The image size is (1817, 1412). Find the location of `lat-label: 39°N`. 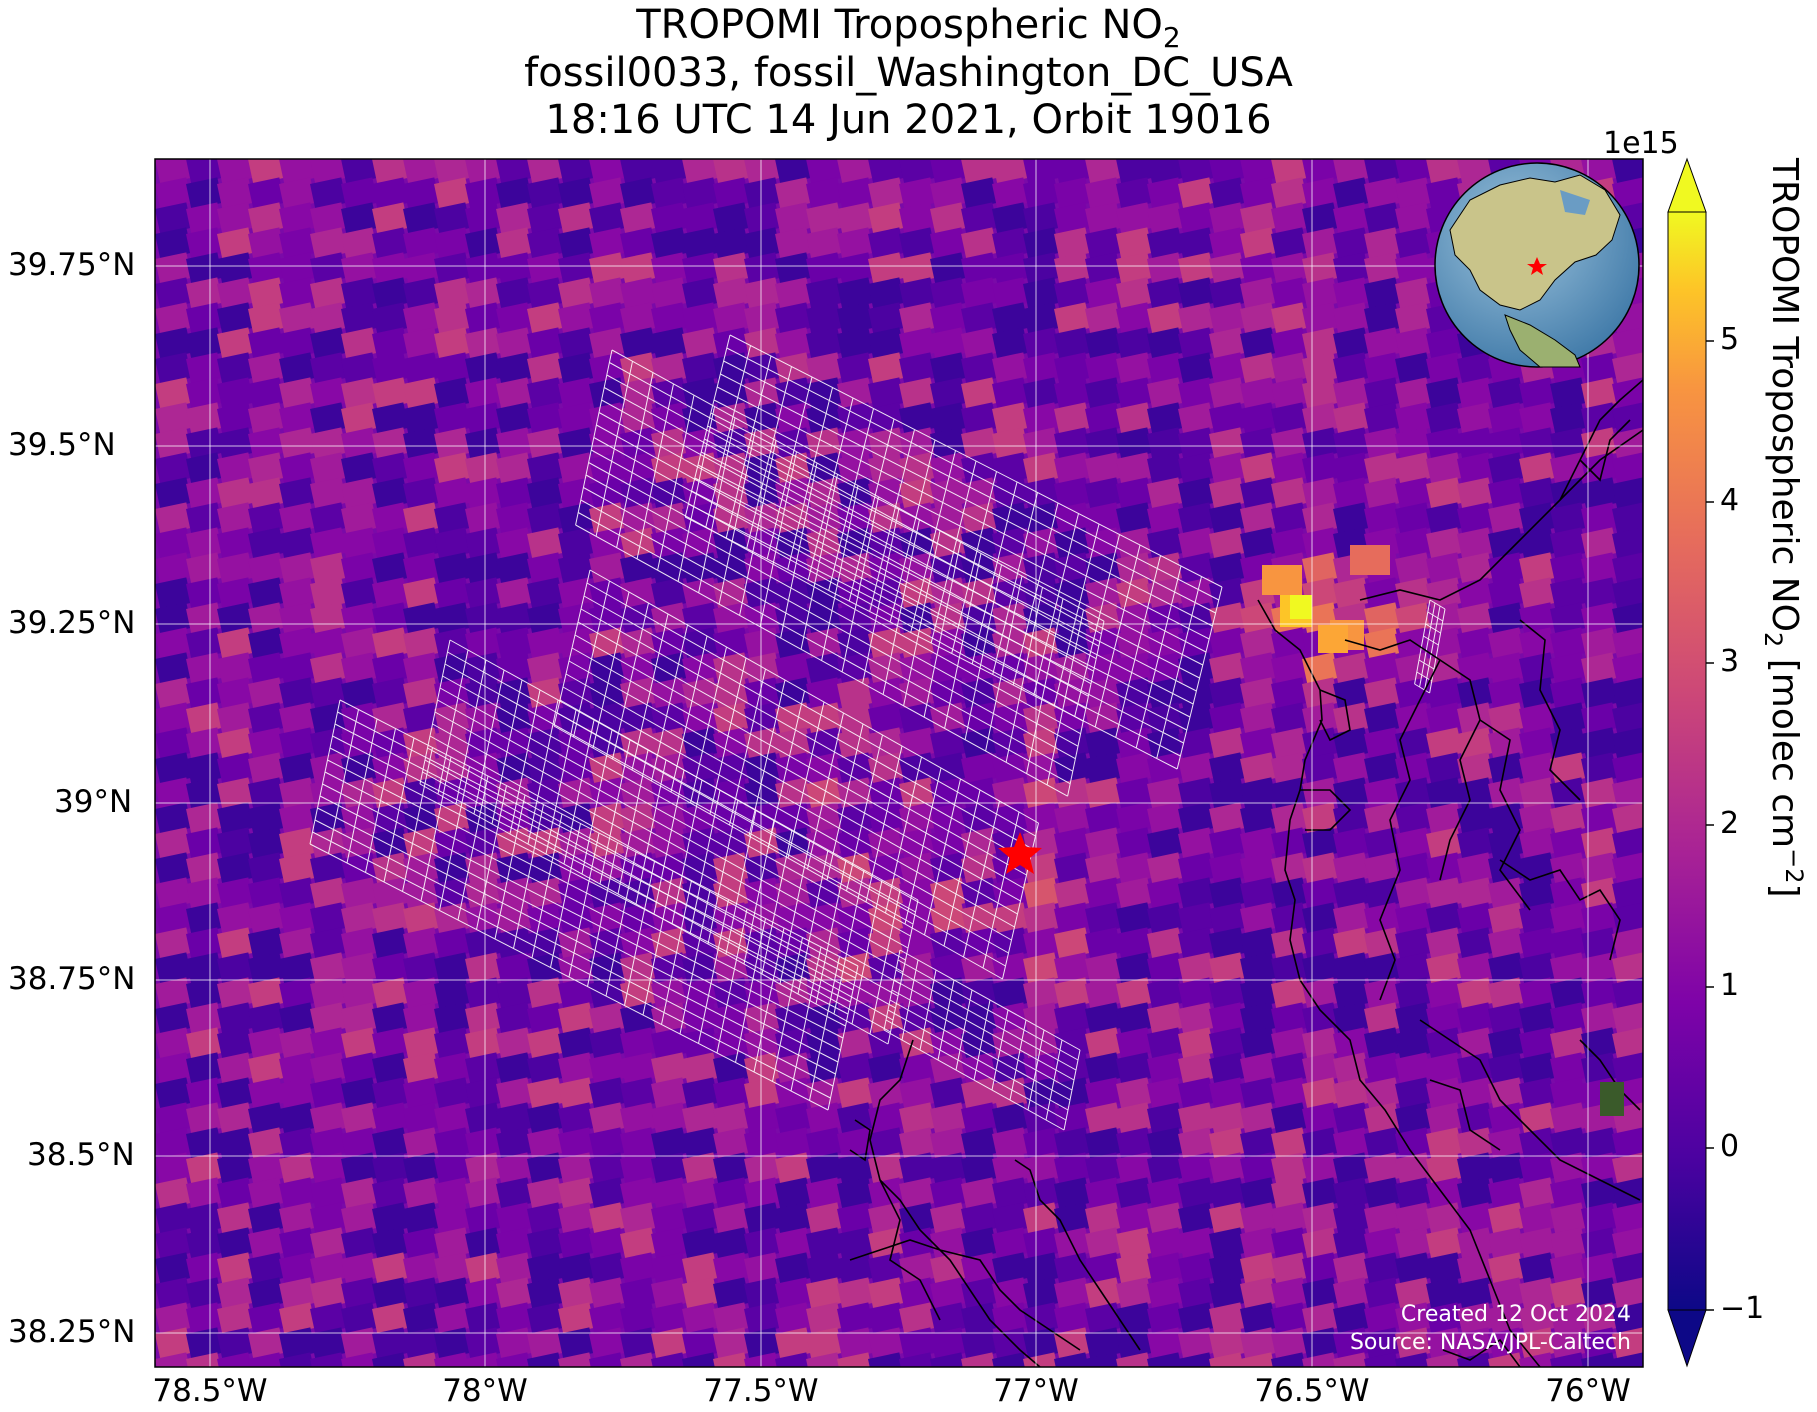

lat-label: 39°N is located at coordinates (93, 802).